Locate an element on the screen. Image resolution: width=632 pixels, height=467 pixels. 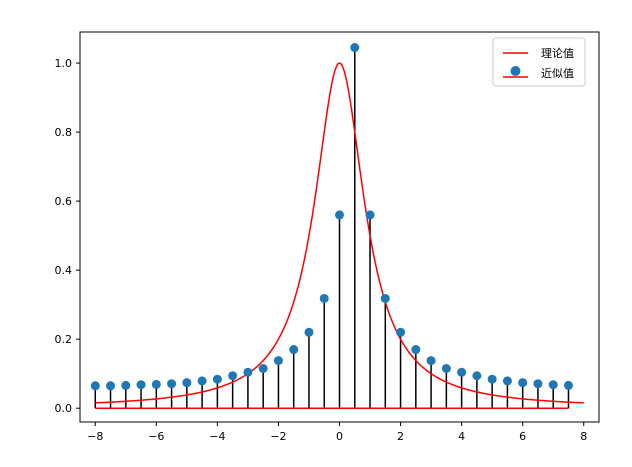
legend-approx-marker-swatch is located at coordinates (515, 71).